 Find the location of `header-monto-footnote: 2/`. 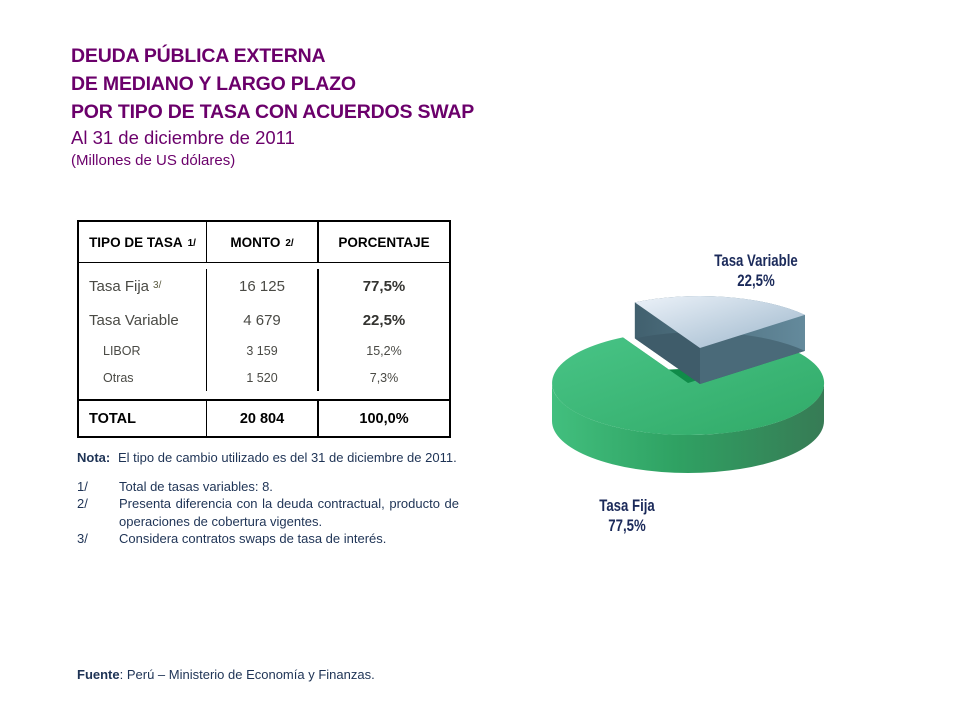

header-monto-footnote: 2/ is located at coordinates (289, 243).